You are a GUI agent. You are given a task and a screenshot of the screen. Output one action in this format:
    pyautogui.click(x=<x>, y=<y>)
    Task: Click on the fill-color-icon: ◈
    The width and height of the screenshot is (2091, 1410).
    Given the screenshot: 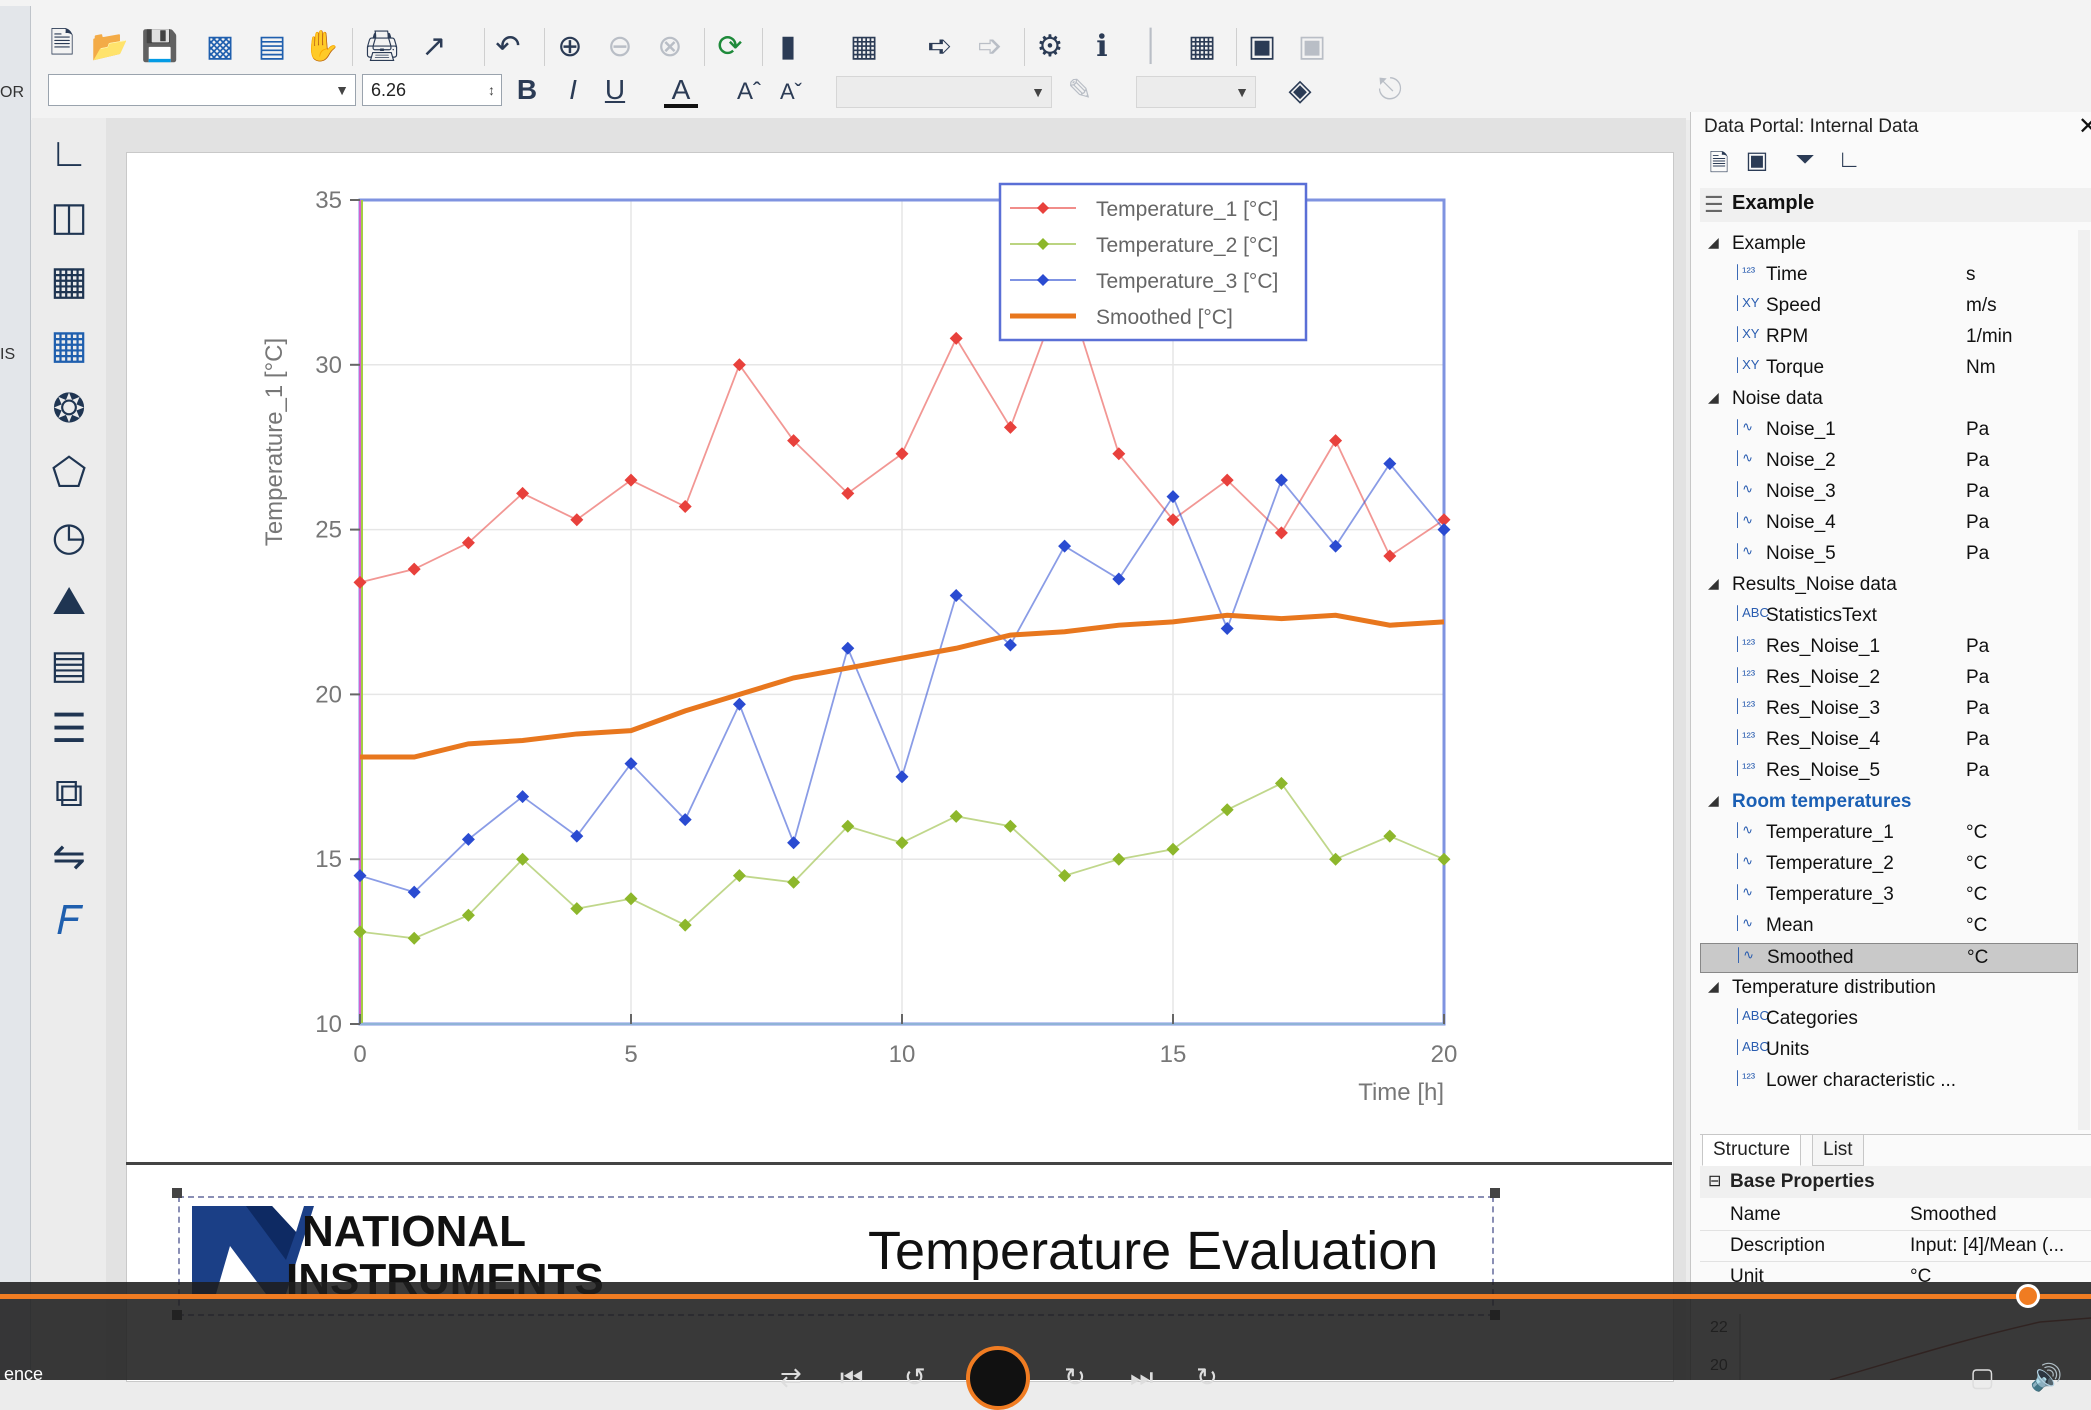 What is the action you would take?
    pyautogui.click(x=1300, y=90)
    